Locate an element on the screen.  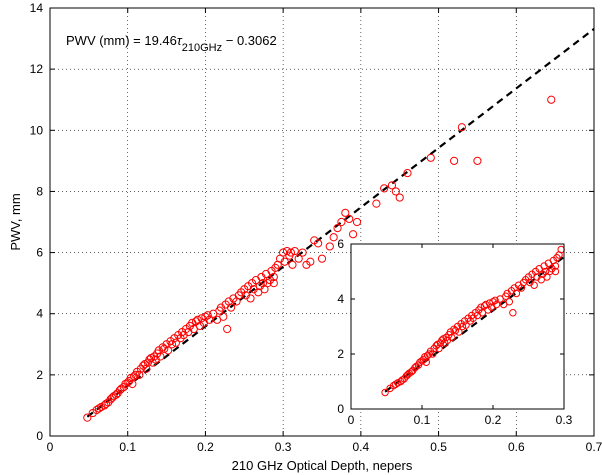
main-y-tick-label: 10 is located at coordinates (37, 130).